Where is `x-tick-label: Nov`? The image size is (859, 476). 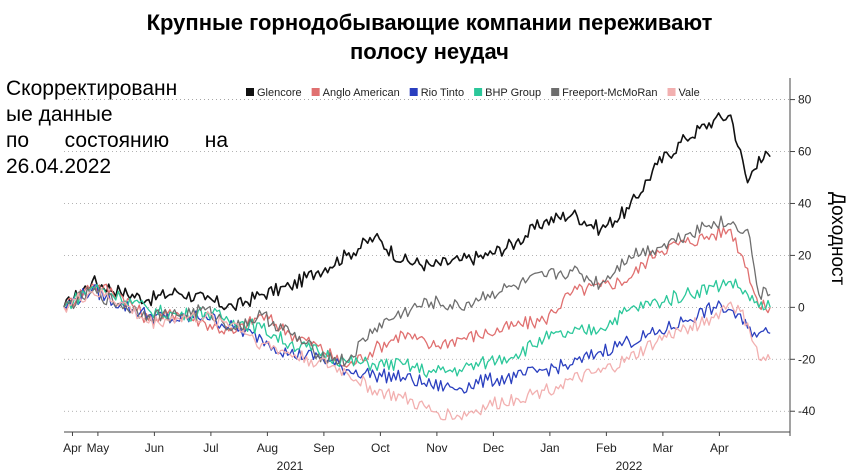 x-tick-label: Nov is located at coordinates (436, 448).